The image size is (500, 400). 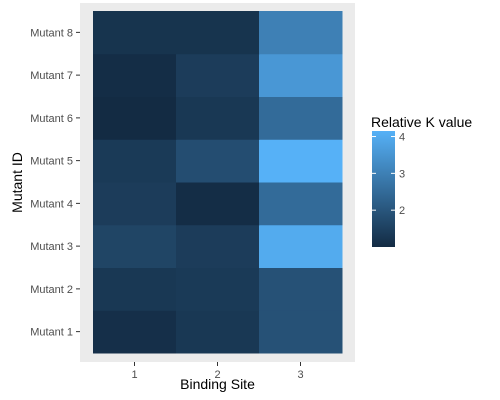 I want to click on y-tick-label: Mutant 5, so click(x=51, y=162).